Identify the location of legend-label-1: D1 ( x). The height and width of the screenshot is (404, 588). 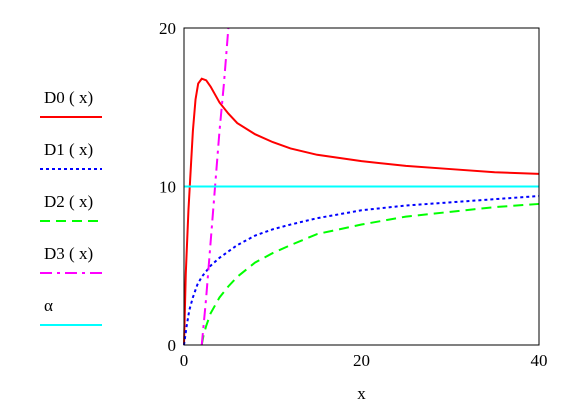
(68, 149).